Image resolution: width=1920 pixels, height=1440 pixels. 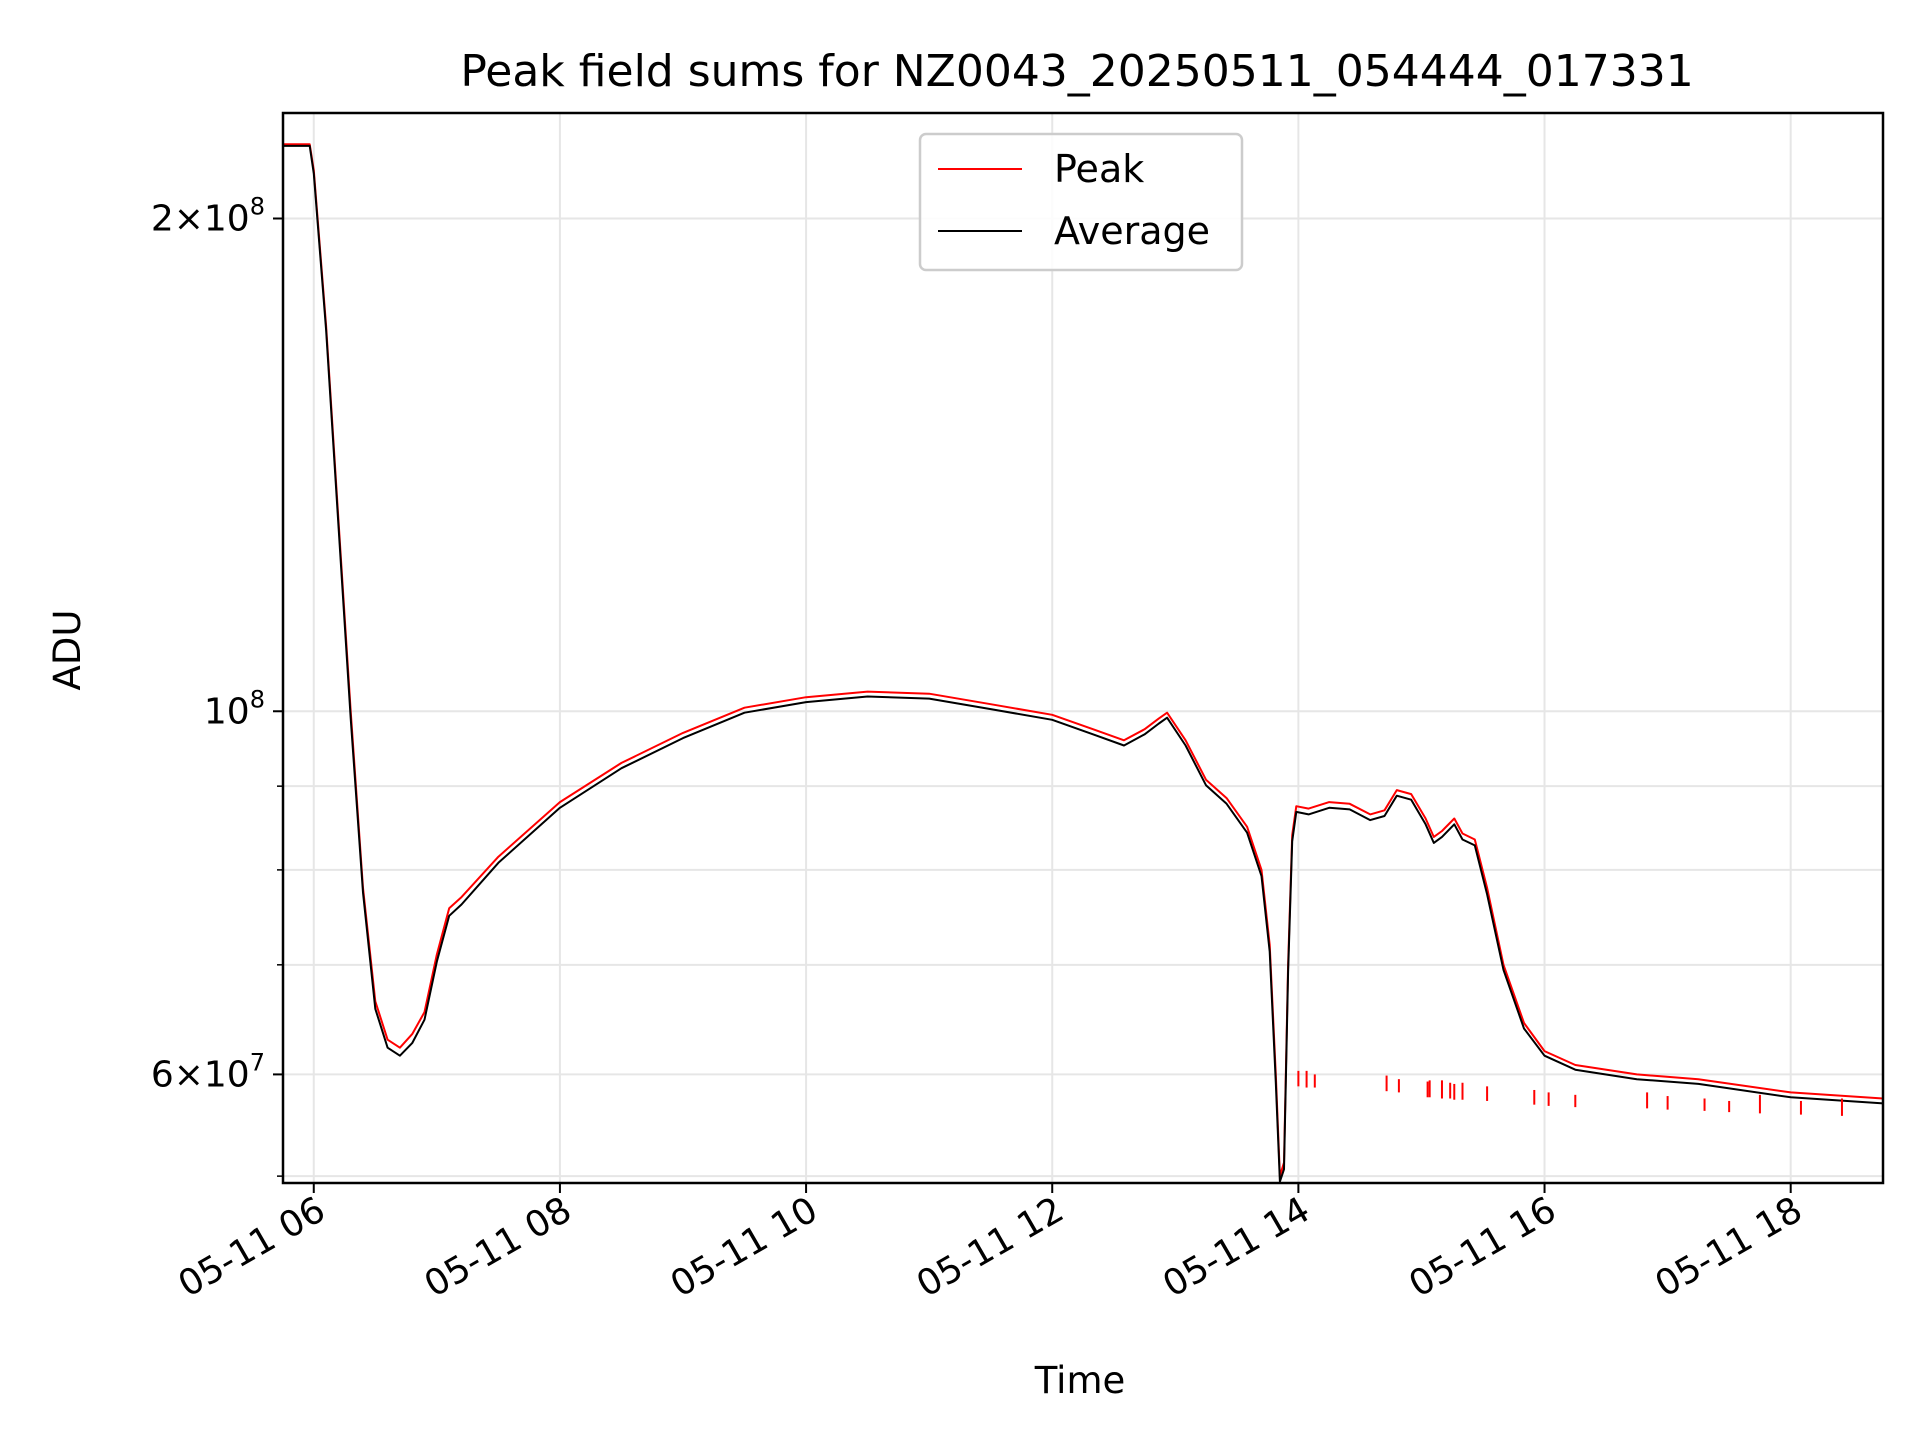 I want to click on y-axis-ticks: 6×107 108 2×108, so click(x=217, y=685).